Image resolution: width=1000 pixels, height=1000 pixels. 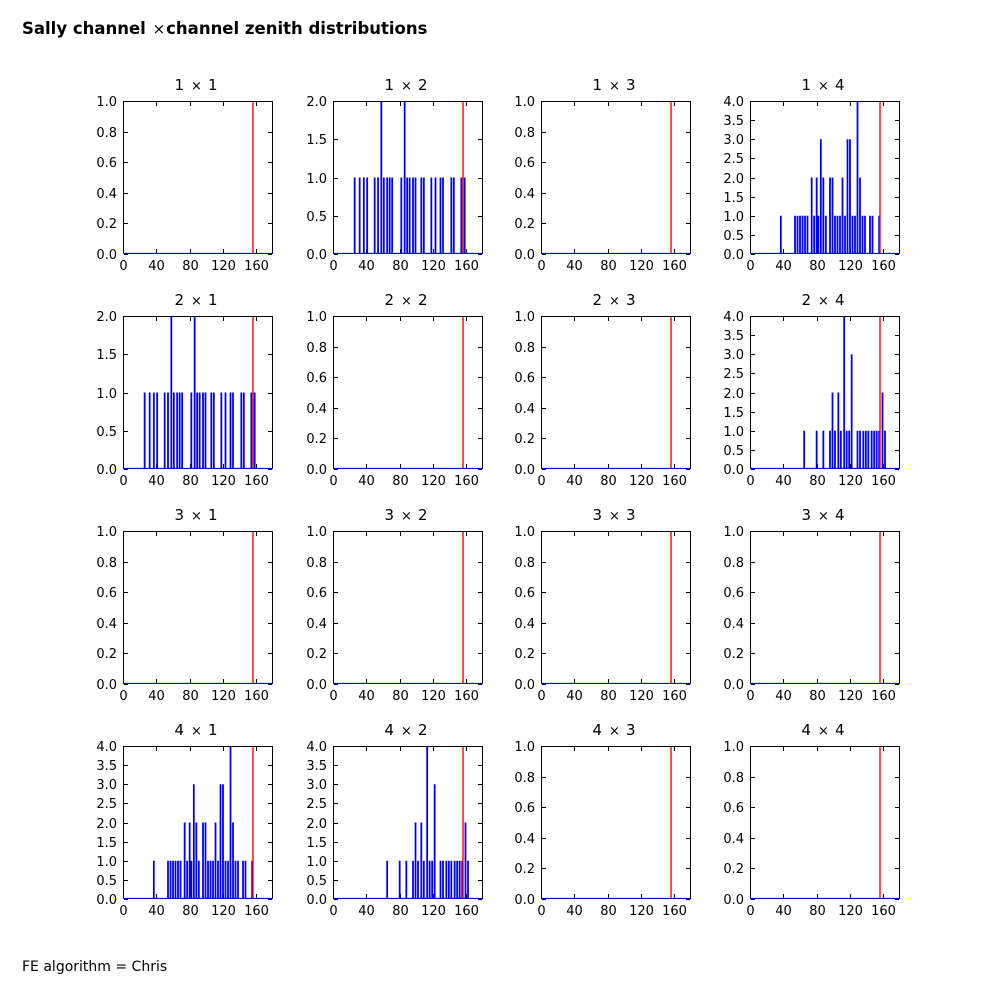 I want to click on subplot-3x3: 3 × 3 0 40 80 120 160 0.0 0.2 0.4 0.6 0.8 1.0, so click(x=602, y=605).